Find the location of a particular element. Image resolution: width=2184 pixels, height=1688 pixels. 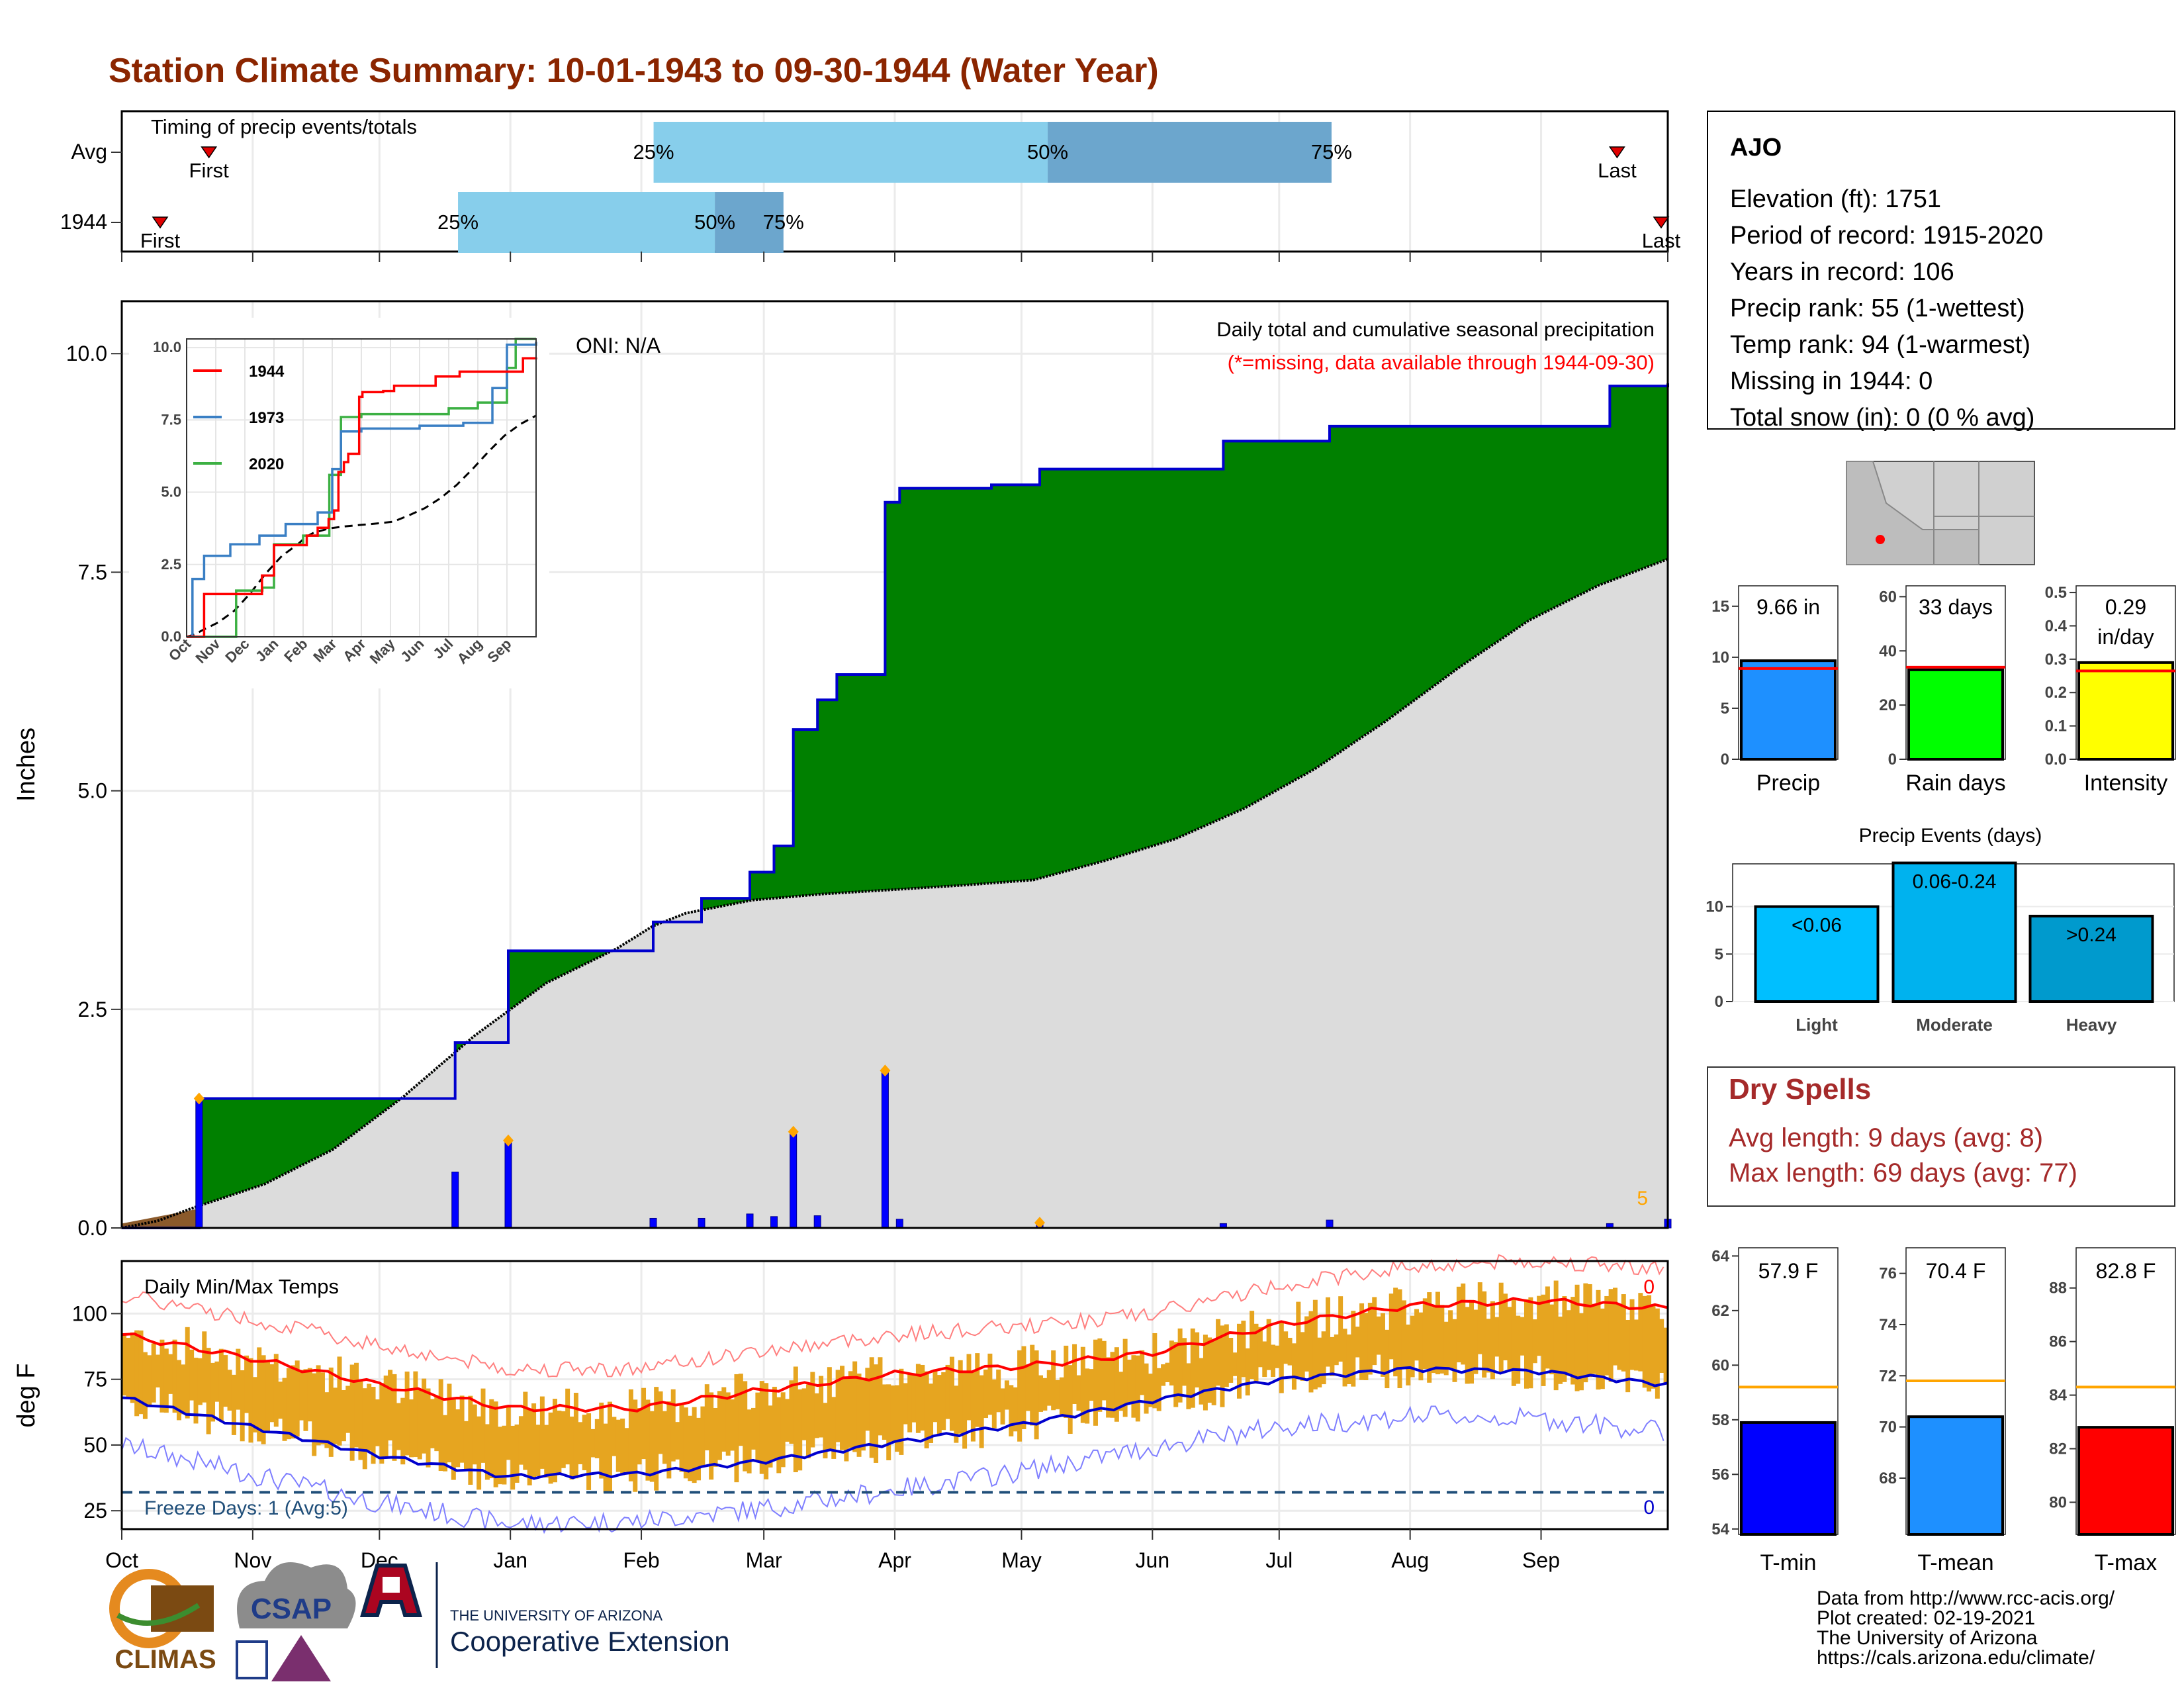

climas-logo: CLIMAS is located at coordinates (162, 1621).